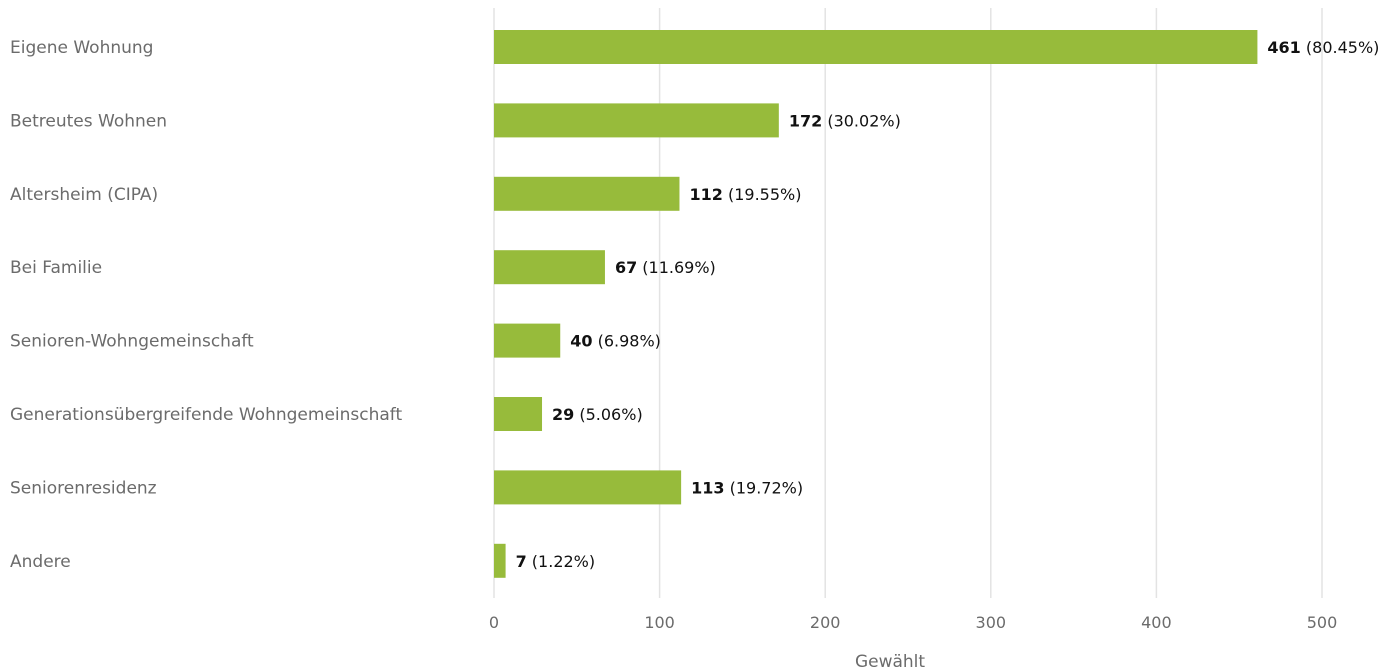  I want to click on data-label: 172 (30.02%), so click(845, 120).